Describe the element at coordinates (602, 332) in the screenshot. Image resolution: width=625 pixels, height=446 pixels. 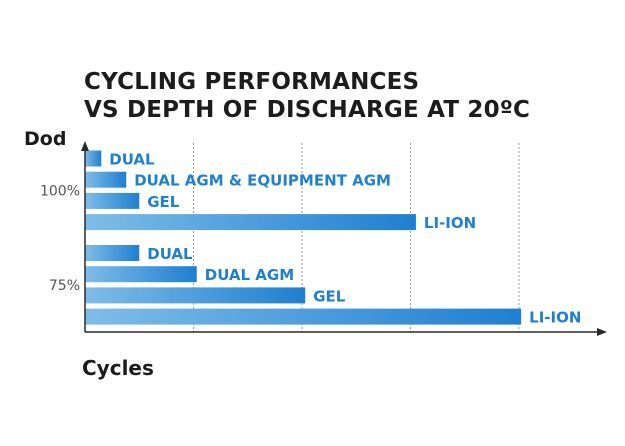
I see `x-axis-arrow` at that location.